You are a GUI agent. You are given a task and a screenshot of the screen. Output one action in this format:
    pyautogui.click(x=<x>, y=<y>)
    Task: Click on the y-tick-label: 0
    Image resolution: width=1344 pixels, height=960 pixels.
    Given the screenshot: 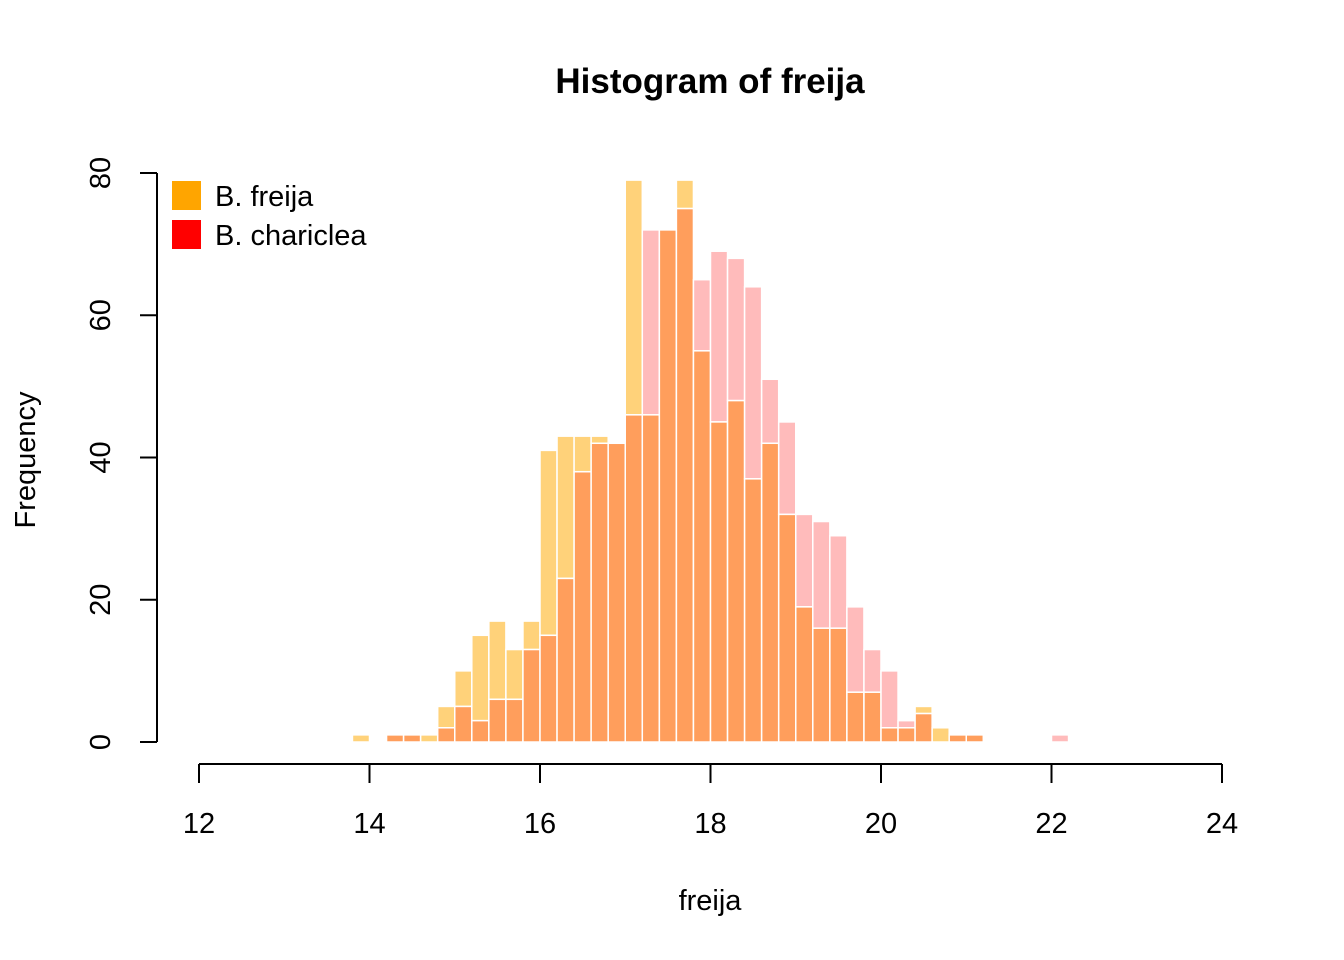 What is the action you would take?
    pyautogui.click(x=101, y=742)
    